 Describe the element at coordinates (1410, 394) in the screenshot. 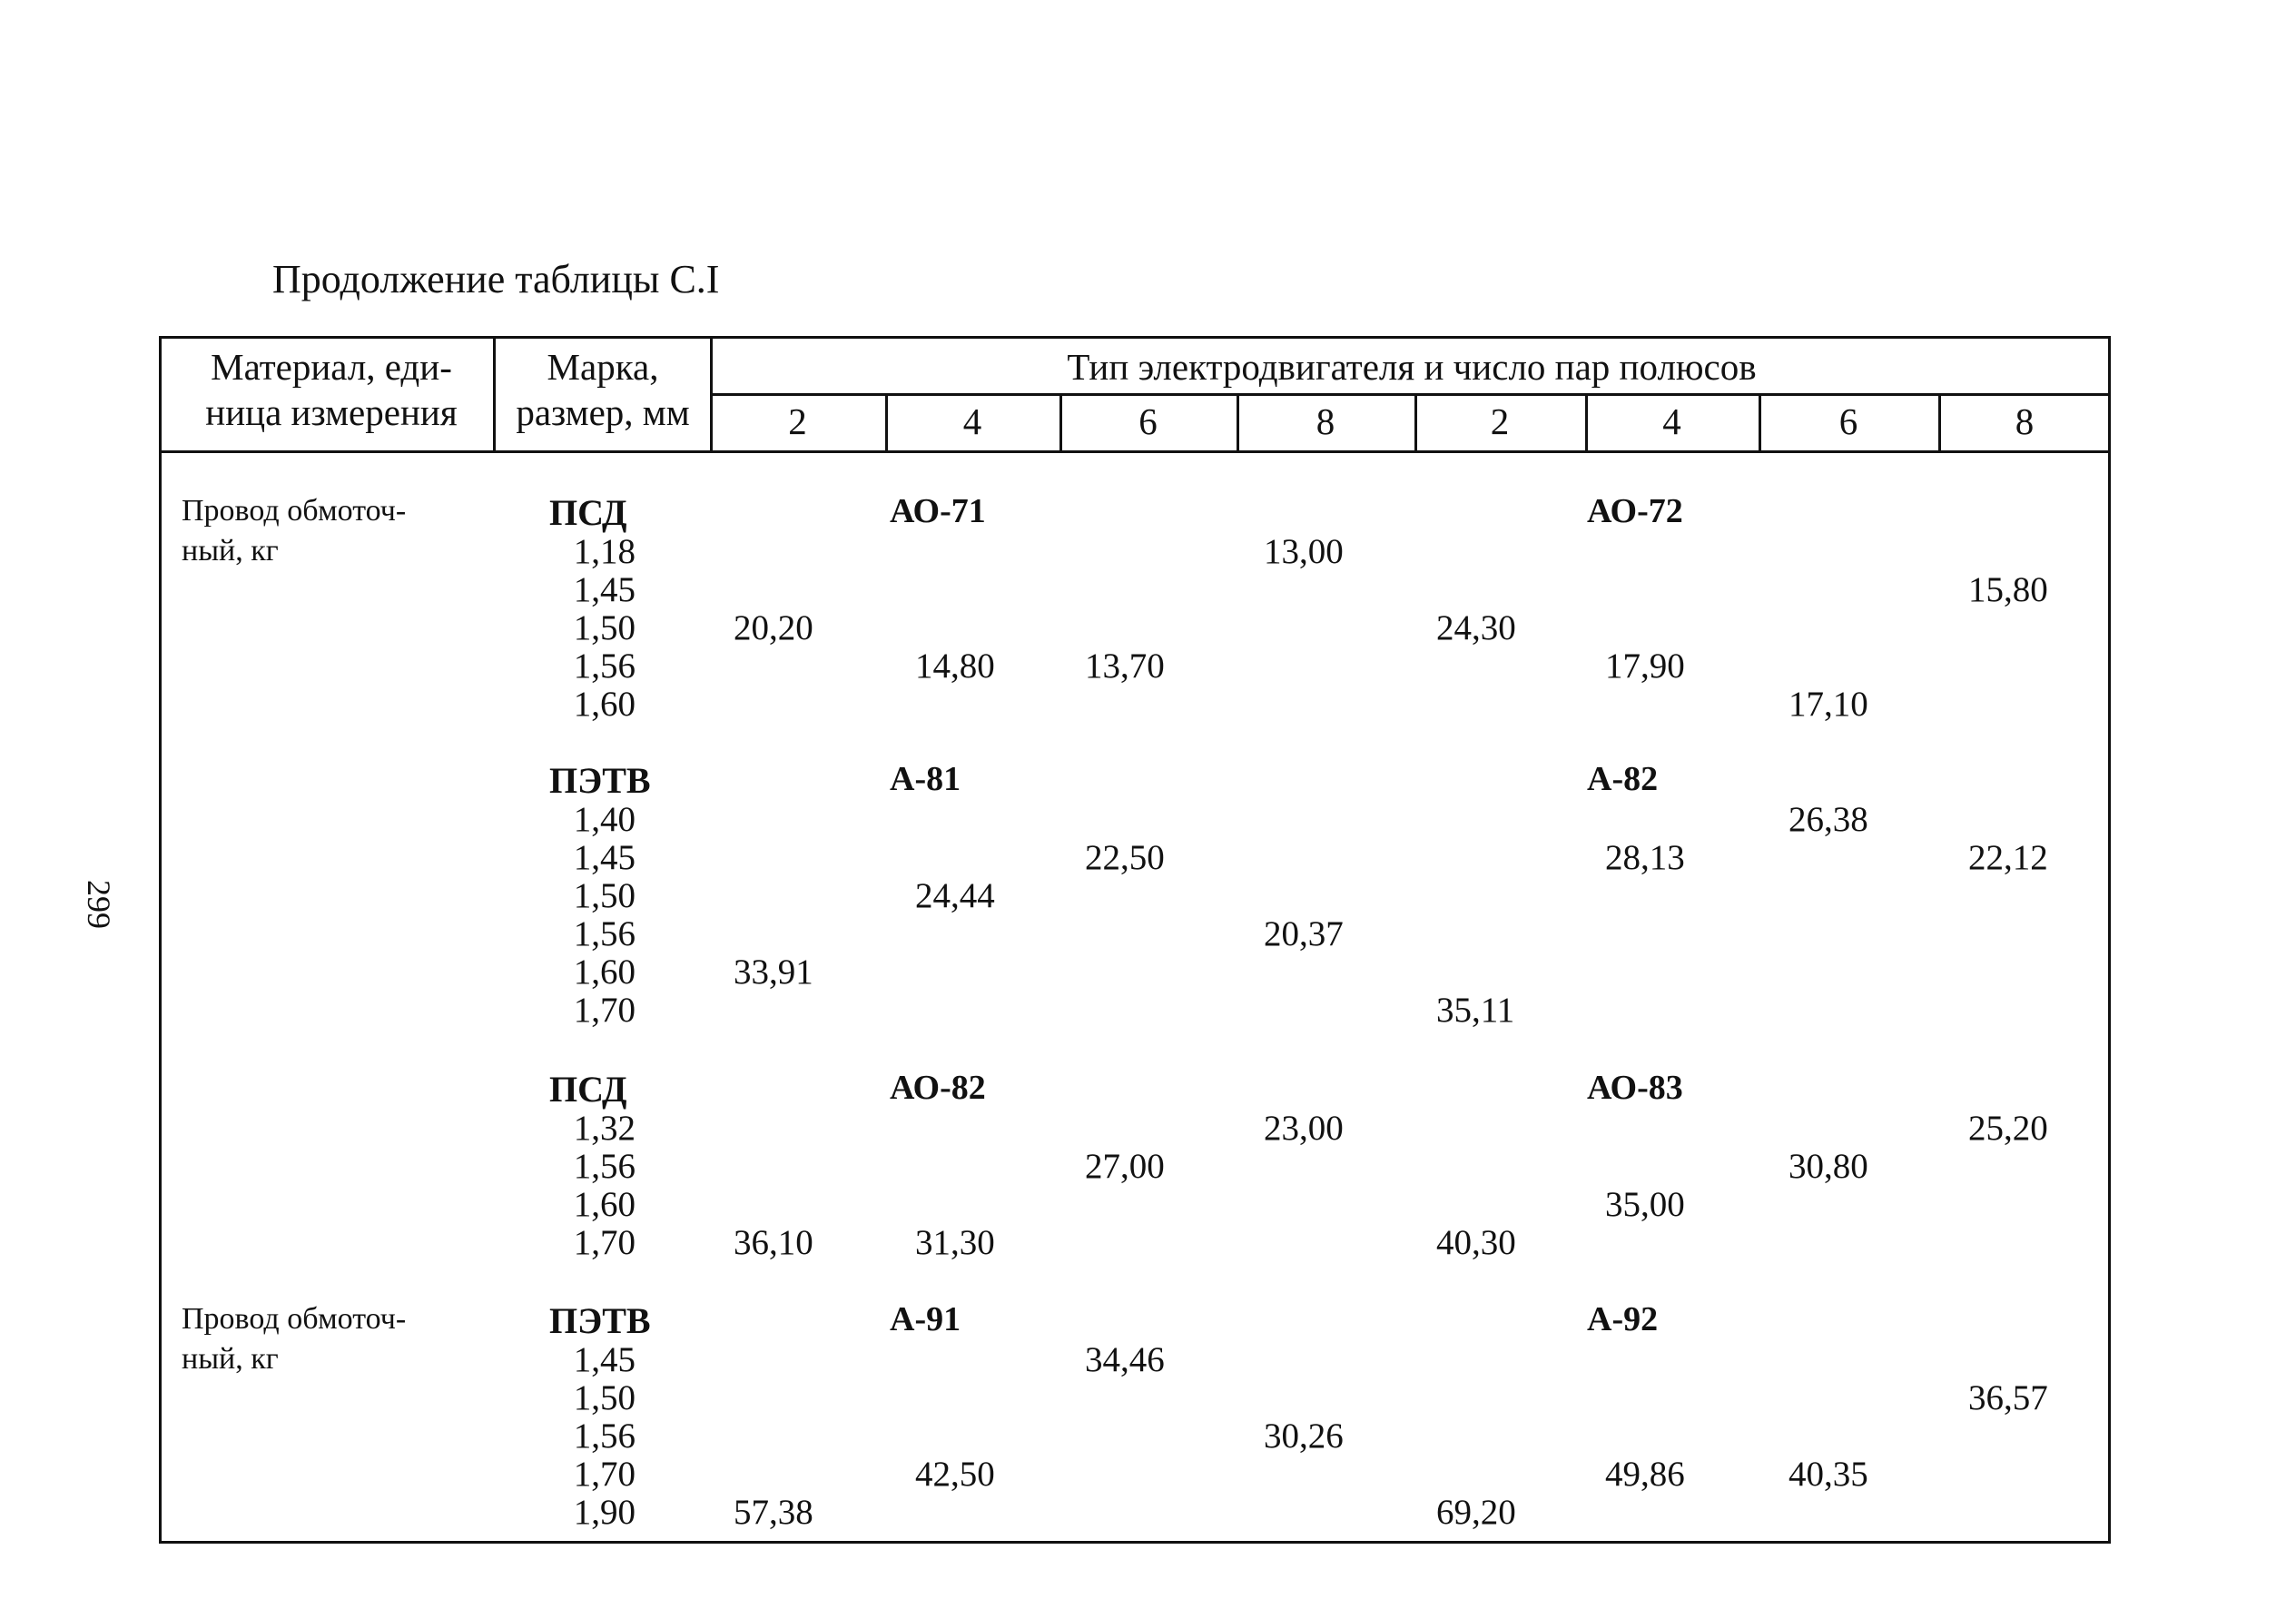

I see `header-subline` at that location.